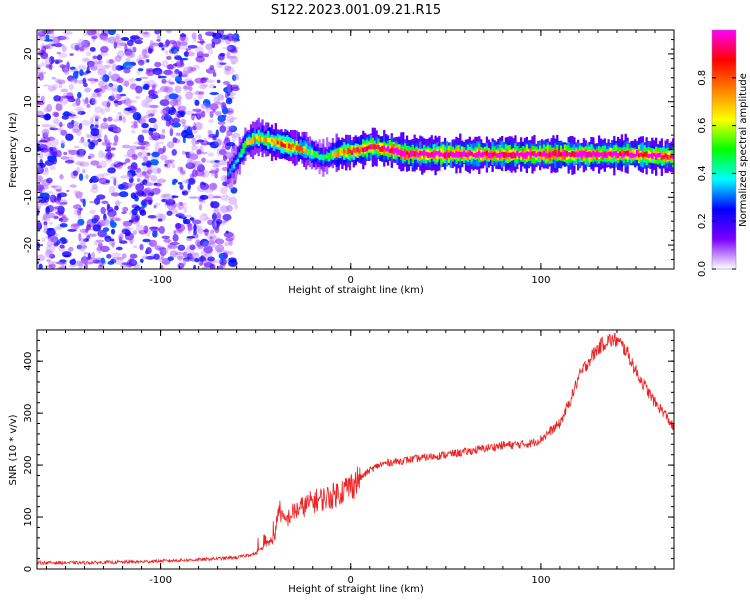 The width and height of the screenshot is (750, 600). I want to click on colorbar-ticks: 0.0 0.2 0.4 0.6 0.8, so click(716, 173).